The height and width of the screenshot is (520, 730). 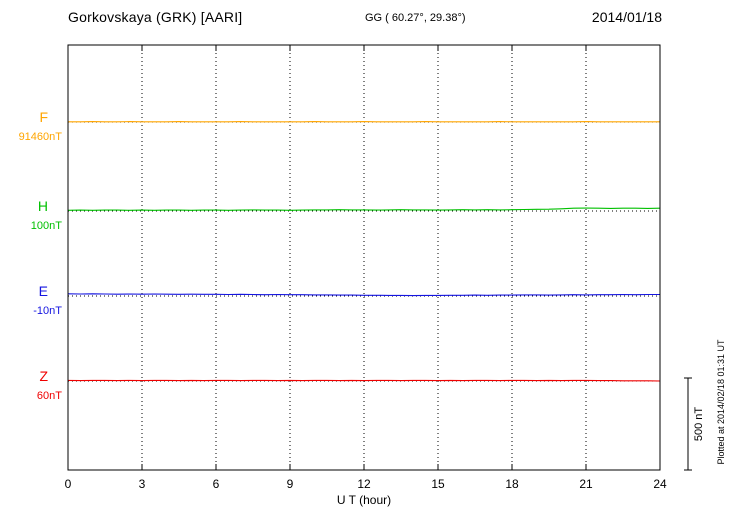 I want to click on plot-timestamp-note: Plotted at 2014/02/18 01:31 UT, so click(x=721, y=402).